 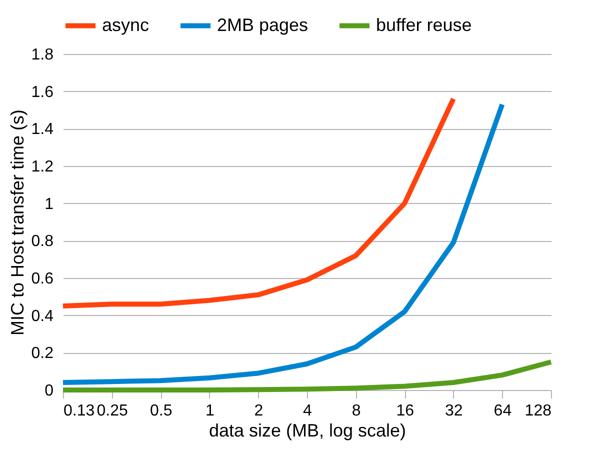 What do you see at coordinates (42, 92) in the screenshot?
I see `y-tick-label: 1.6` at bounding box center [42, 92].